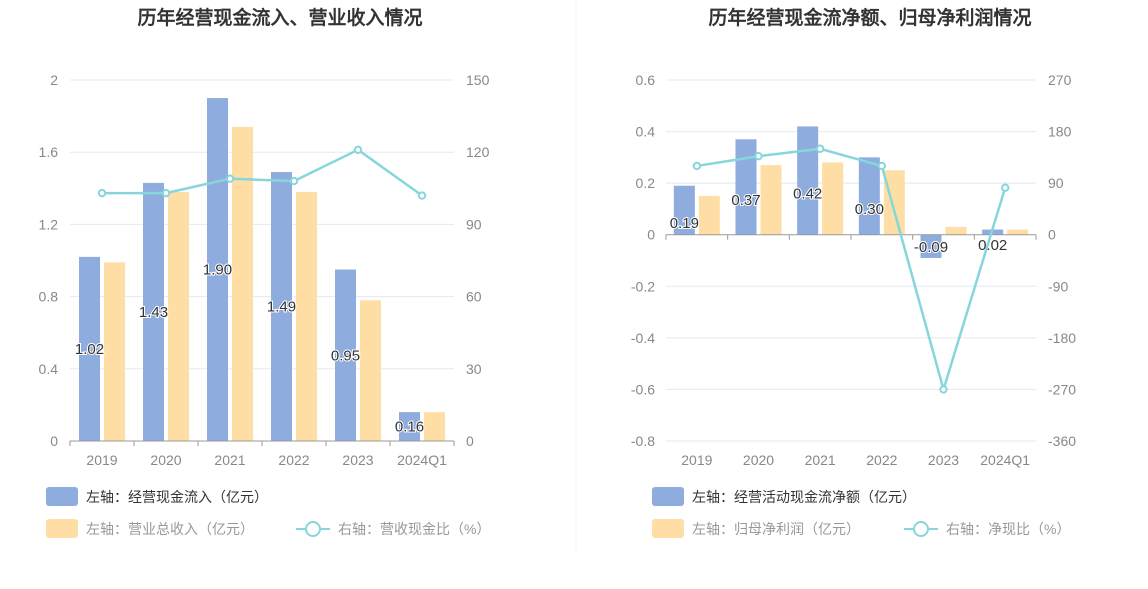 The height and width of the screenshot is (589, 1148). I want to click on chart-2-right-tick-label: 0, so click(1052, 235).